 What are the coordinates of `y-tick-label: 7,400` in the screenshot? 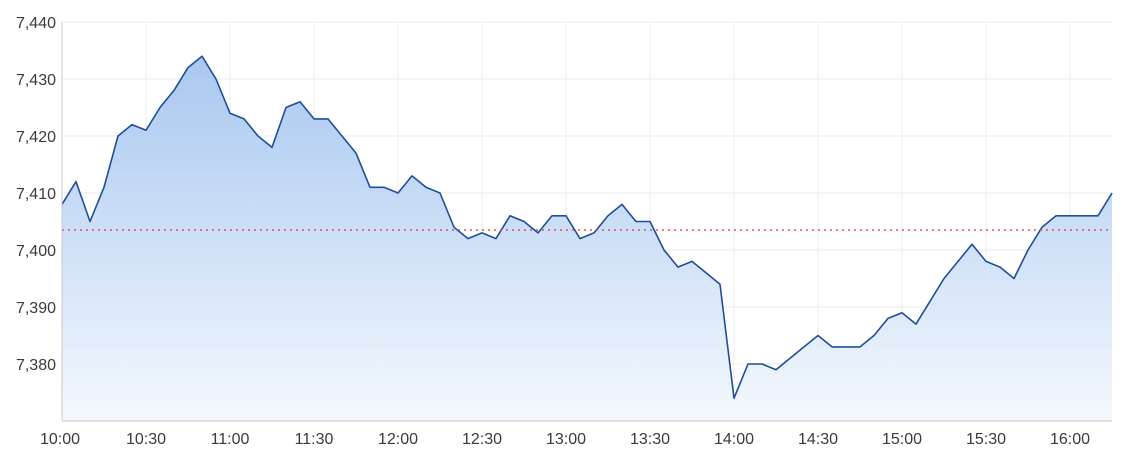 It's located at (36, 251).